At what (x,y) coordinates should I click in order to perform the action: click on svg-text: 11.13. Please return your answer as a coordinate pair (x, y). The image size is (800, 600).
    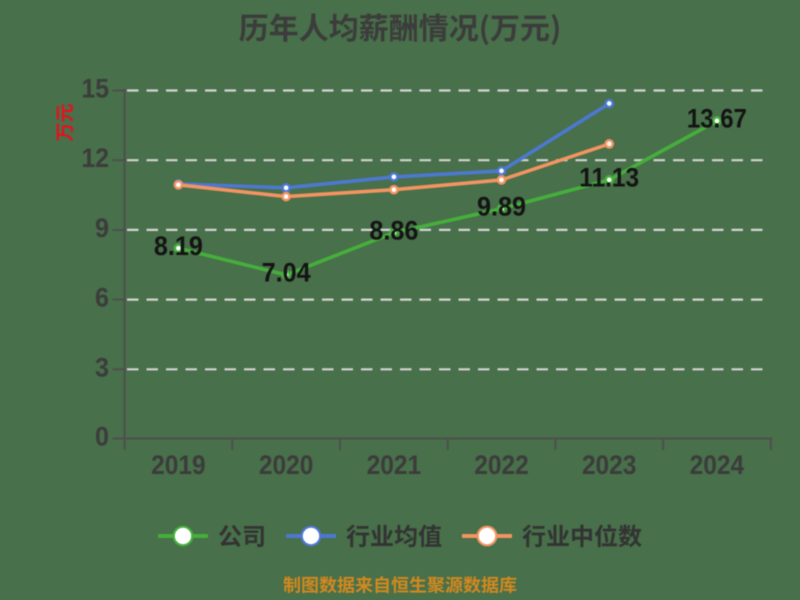
    Looking at the image, I should click on (609, 178).